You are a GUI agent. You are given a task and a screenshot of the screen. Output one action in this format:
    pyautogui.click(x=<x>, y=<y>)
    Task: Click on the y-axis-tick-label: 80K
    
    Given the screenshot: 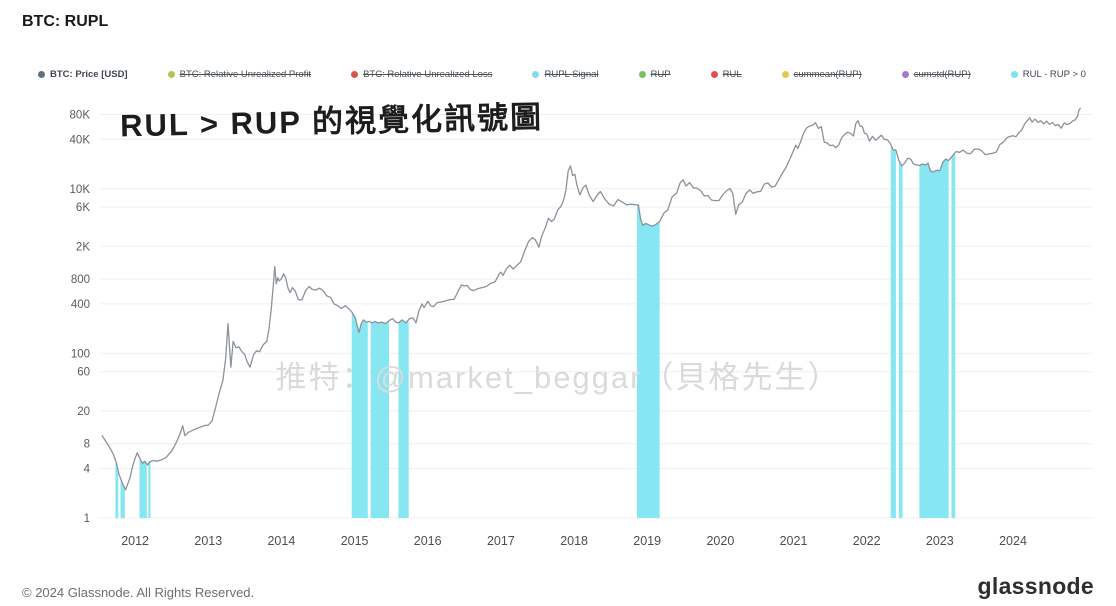 What is the action you would take?
    pyautogui.click(x=80, y=116)
    